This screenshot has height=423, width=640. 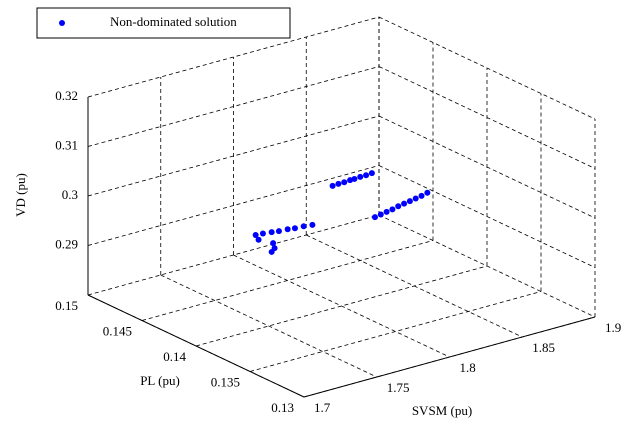 I want to click on z-tick-label: 0.31, so click(x=66, y=144).